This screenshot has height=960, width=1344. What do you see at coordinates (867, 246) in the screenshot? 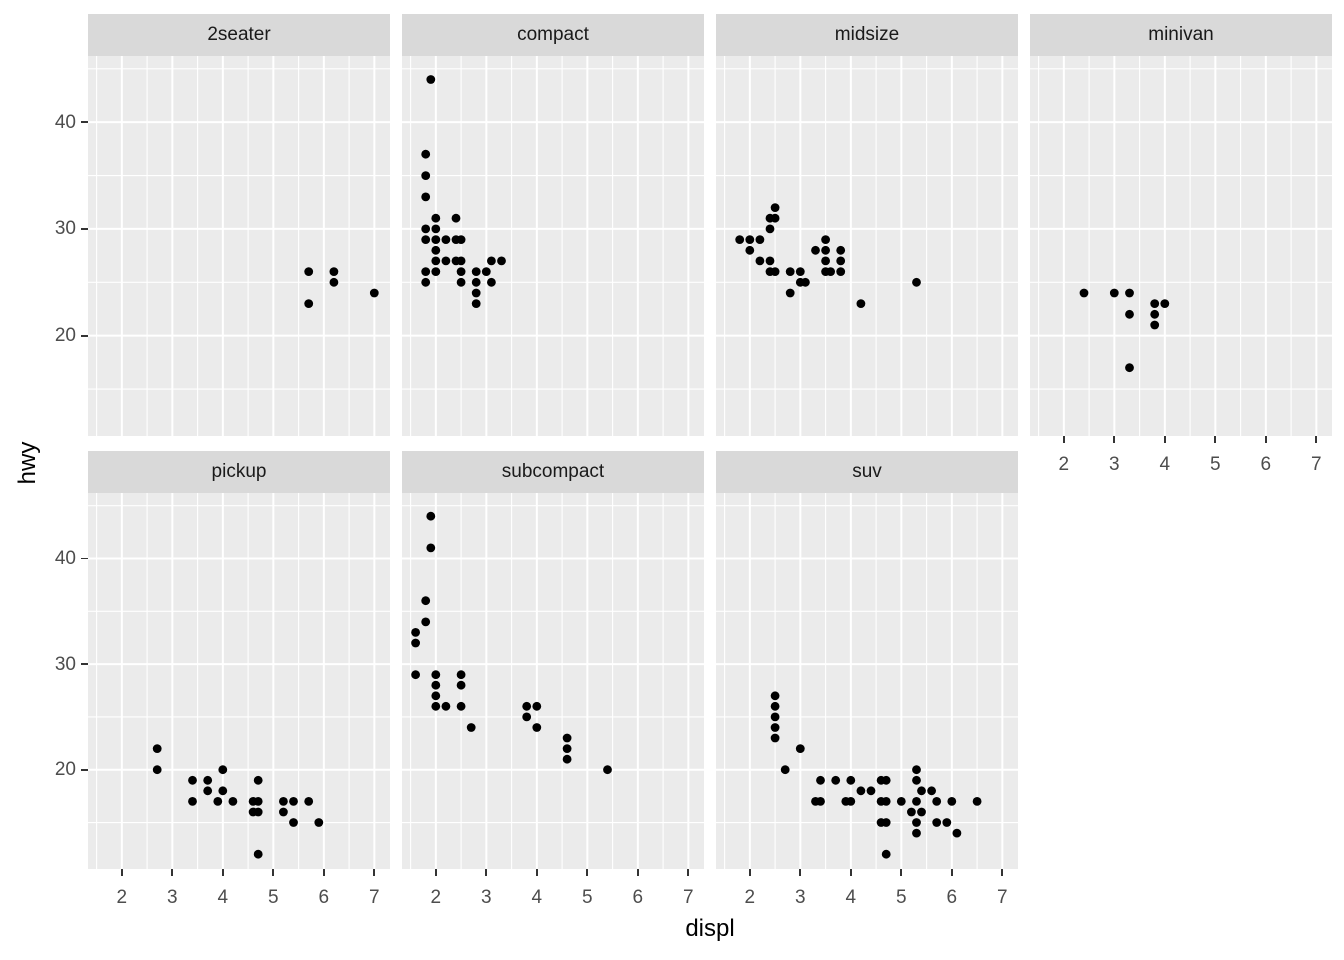
I see `facet-panel-midsize` at bounding box center [867, 246].